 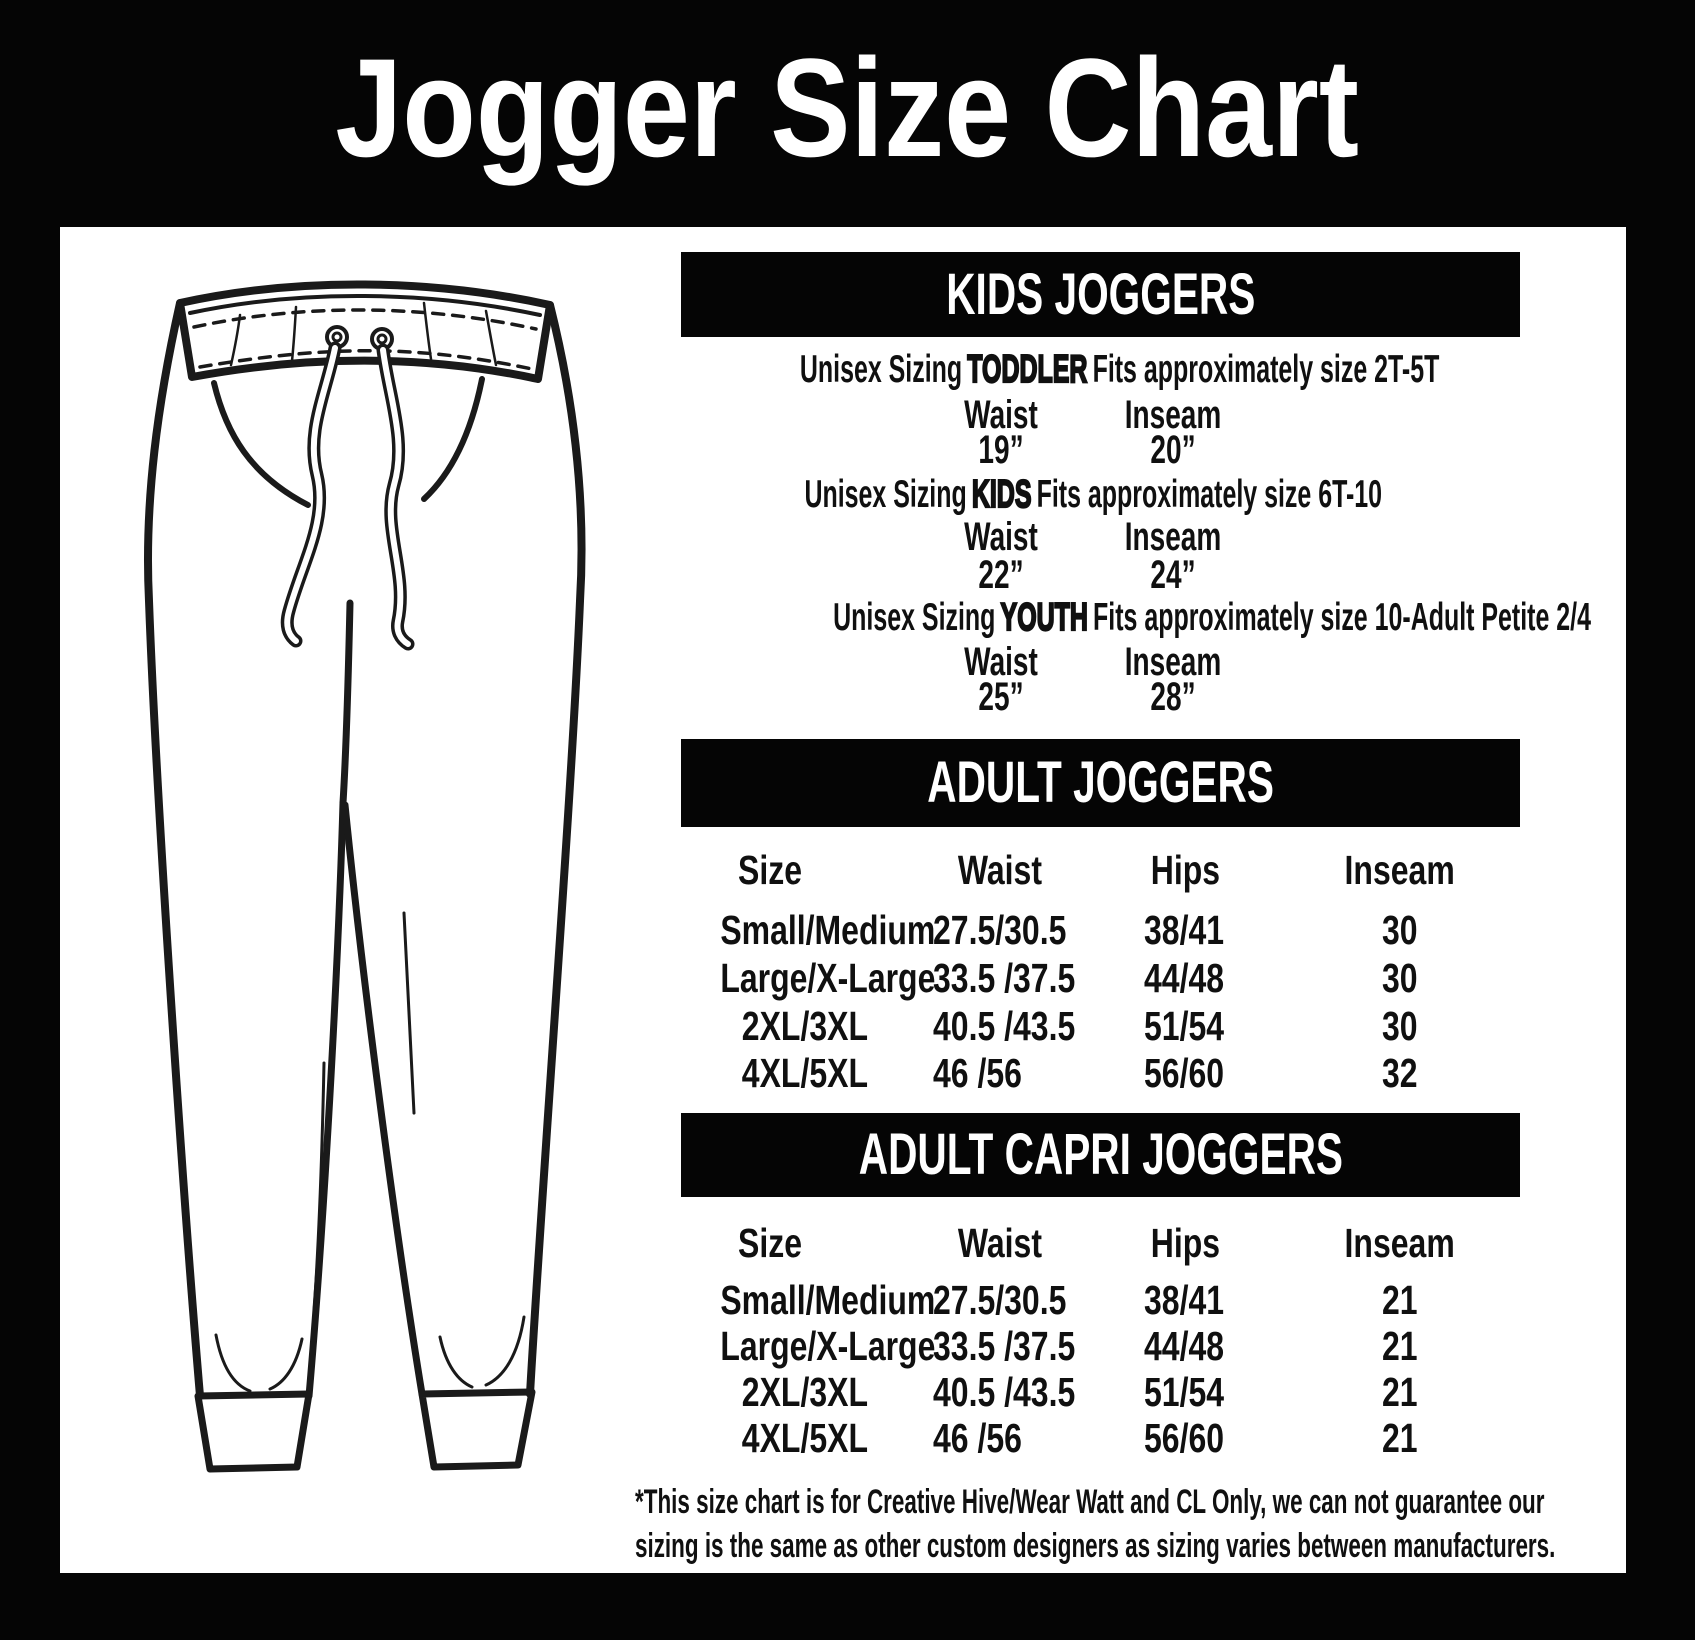 I want to click on waist-cell: 33.5 /37.5, so click(x=1004, y=1346).